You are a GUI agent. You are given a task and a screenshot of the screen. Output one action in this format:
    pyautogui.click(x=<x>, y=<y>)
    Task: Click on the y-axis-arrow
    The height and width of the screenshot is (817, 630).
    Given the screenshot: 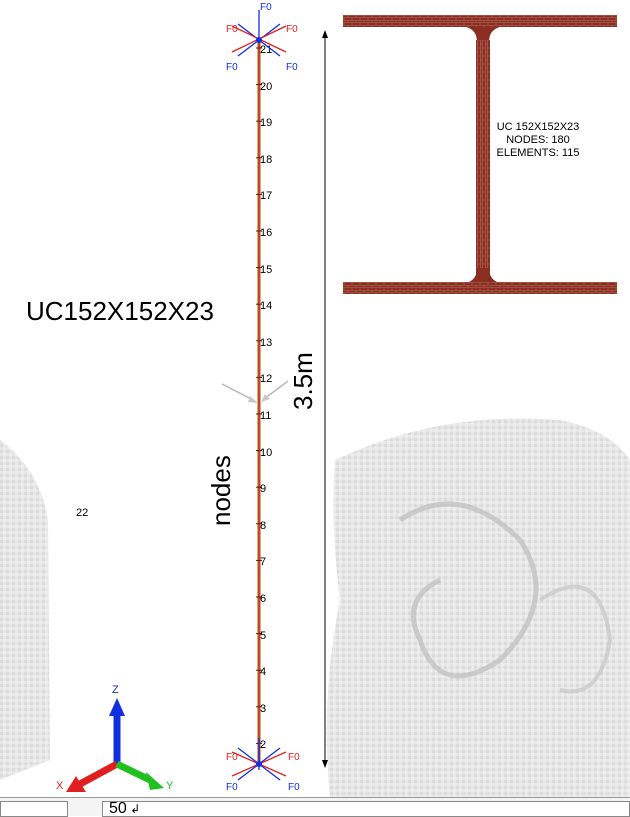 What is the action you would take?
    pyautogui.click(x=155, y=781)
    